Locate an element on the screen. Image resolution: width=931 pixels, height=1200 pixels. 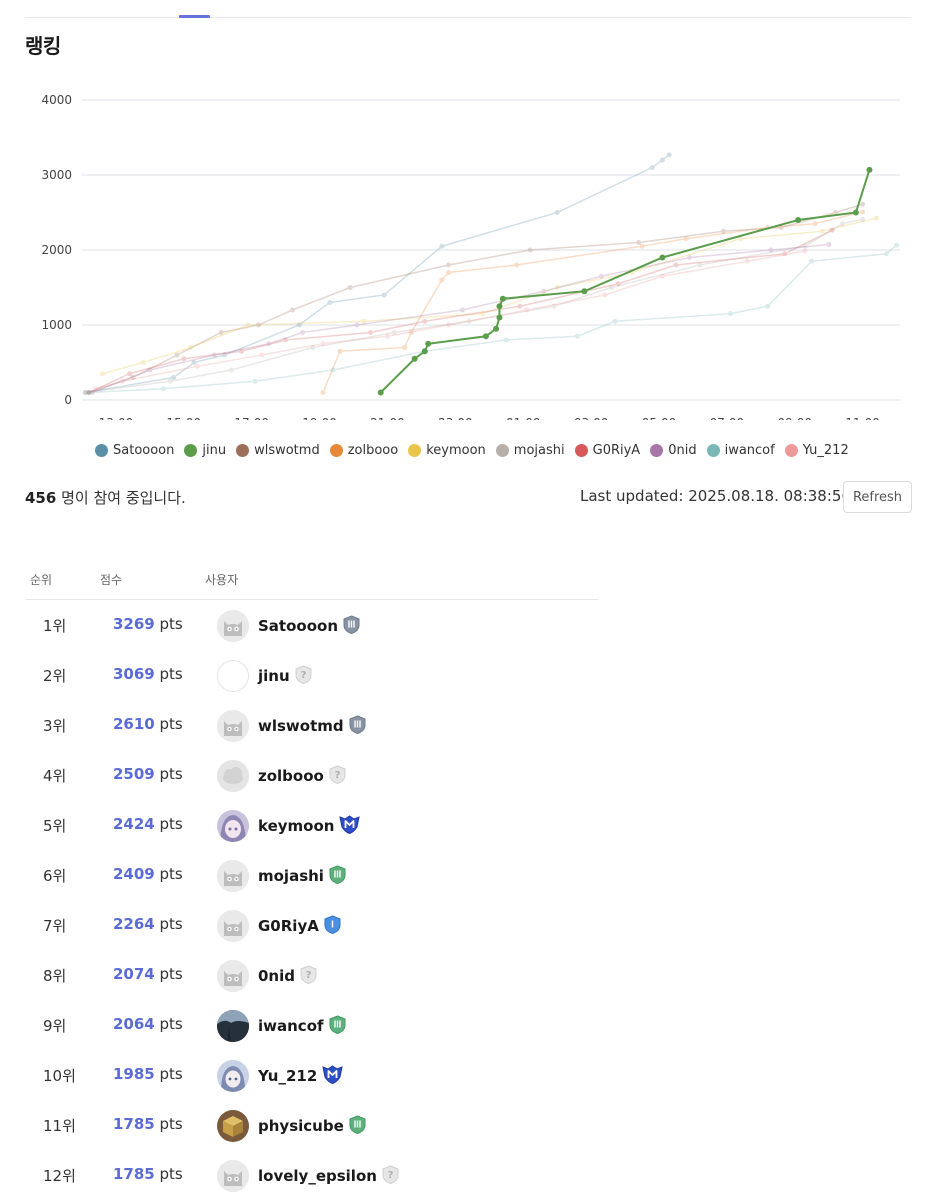
table-row: 1위 3269 pts Satoooon is located at coordinates (312, 625).